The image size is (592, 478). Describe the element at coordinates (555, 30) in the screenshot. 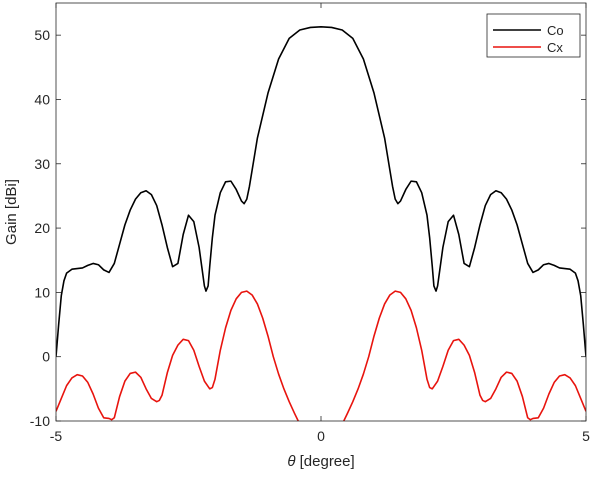

I see `legend-label-co: Co` at that location.